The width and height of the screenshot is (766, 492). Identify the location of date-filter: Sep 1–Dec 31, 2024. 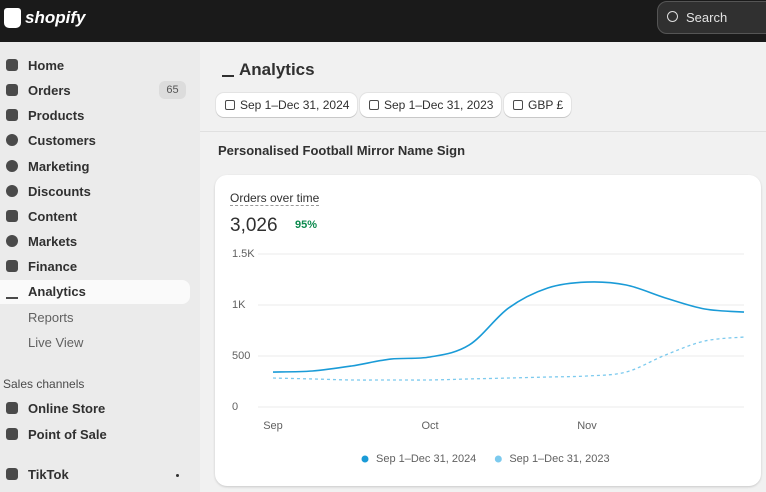
(287, 105).